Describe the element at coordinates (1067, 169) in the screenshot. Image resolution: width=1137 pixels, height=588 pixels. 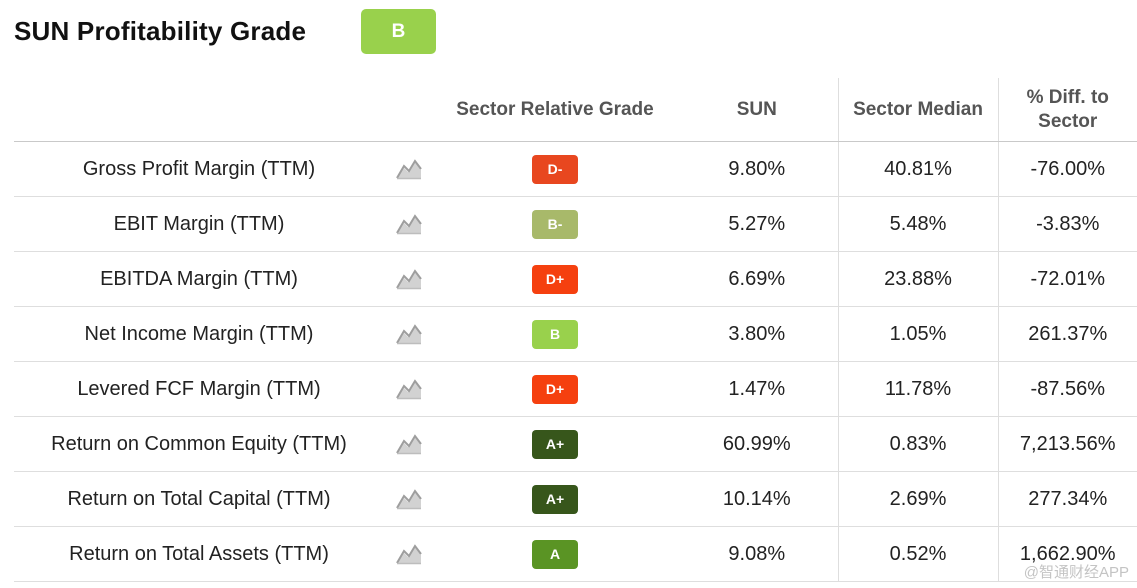
I see `diff-to-sector-value: -76.00%` at that location.